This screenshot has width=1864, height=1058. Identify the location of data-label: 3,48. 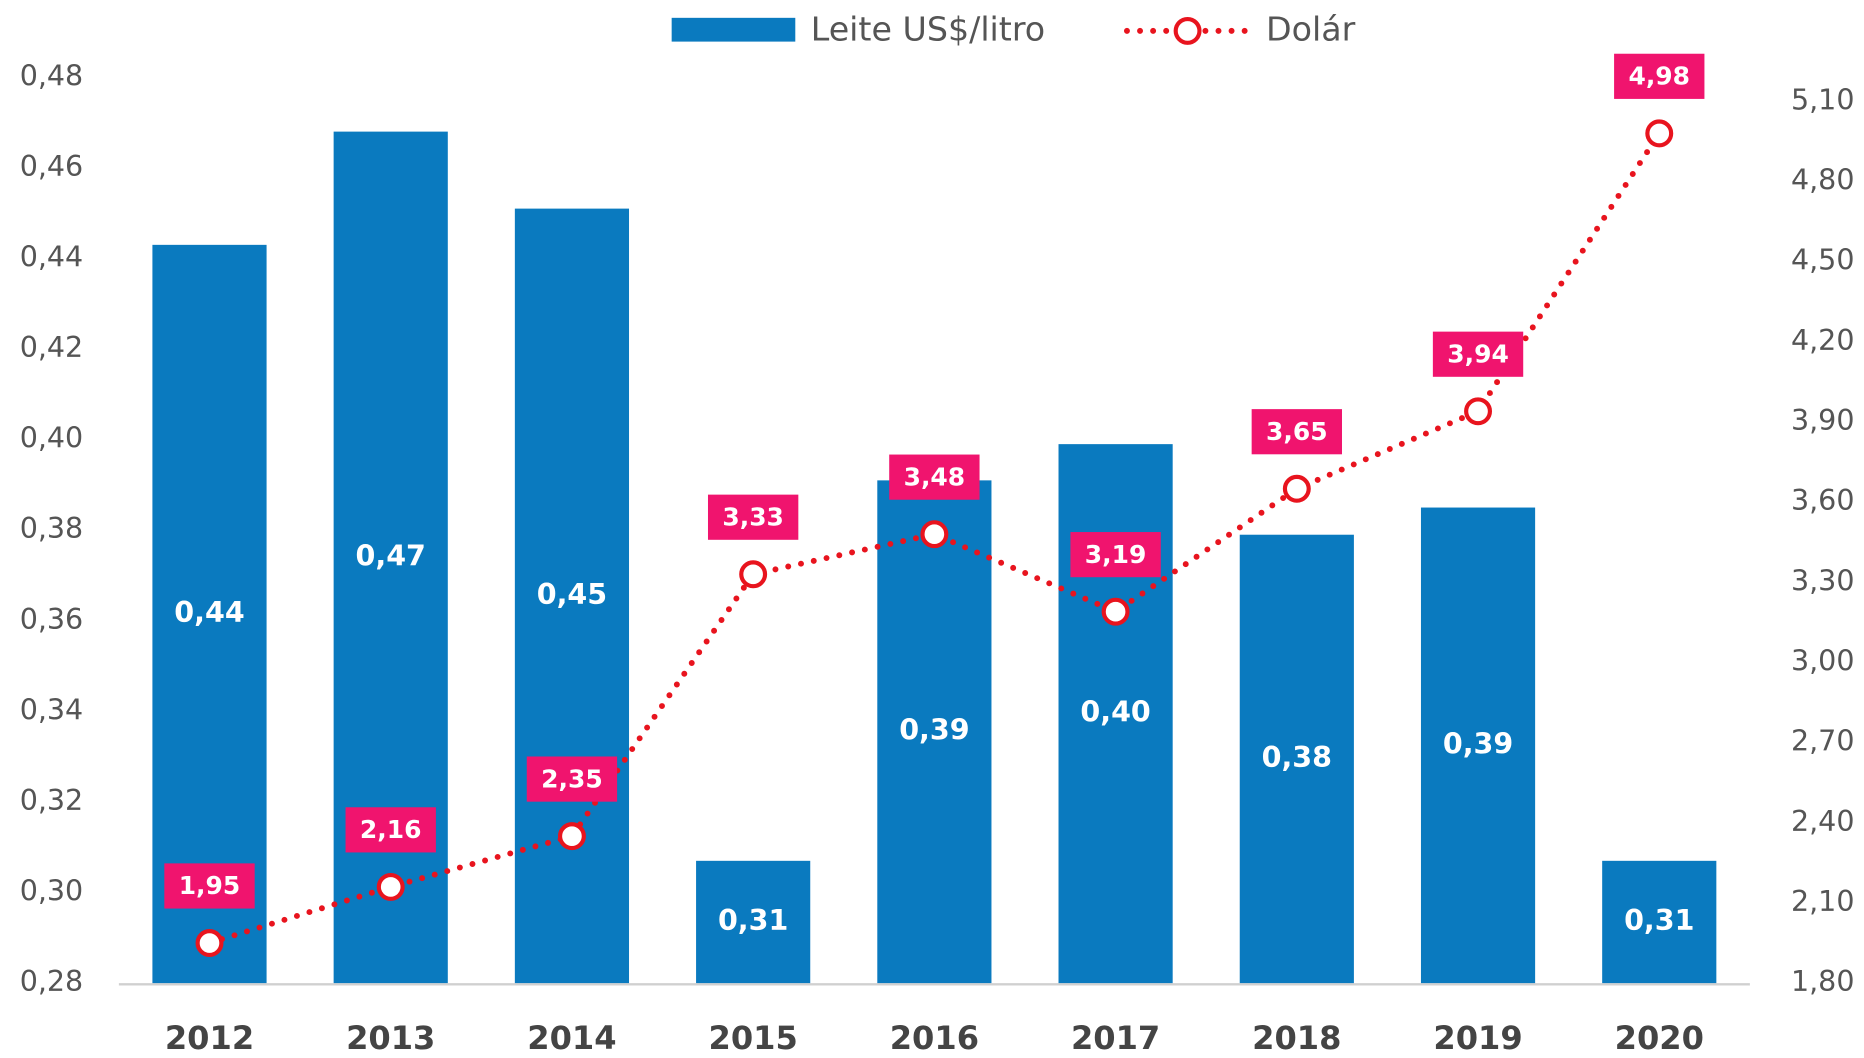
(935, 476).